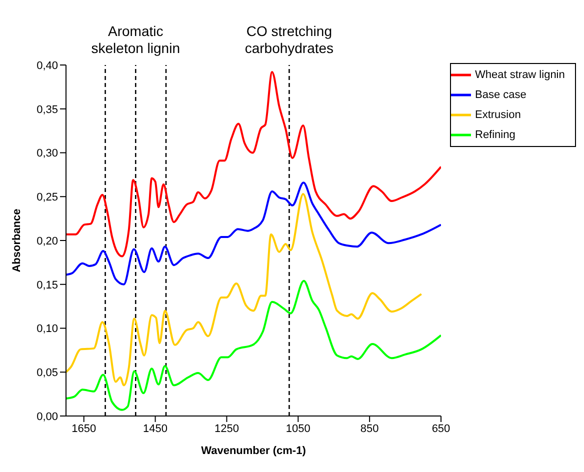  Describe the element at coordinates (16, 240) in the screenshot. I see `y-axis-title: Absorbance` at that location.